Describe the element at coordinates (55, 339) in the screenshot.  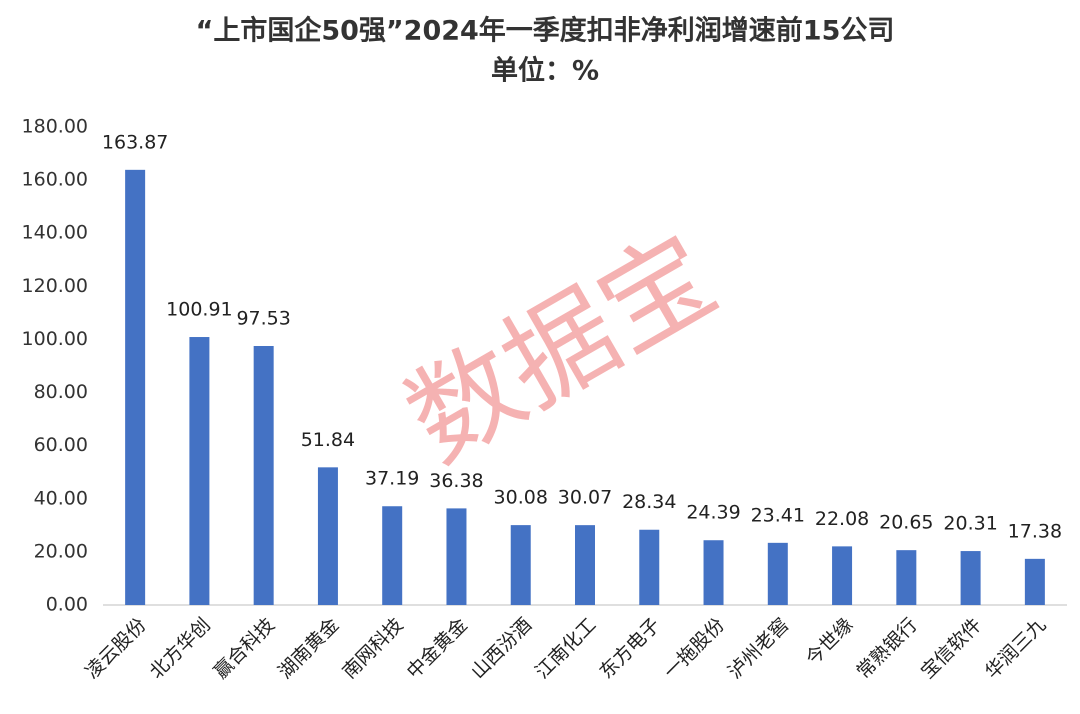
I see `y-tick-label: 100.00` at that location.